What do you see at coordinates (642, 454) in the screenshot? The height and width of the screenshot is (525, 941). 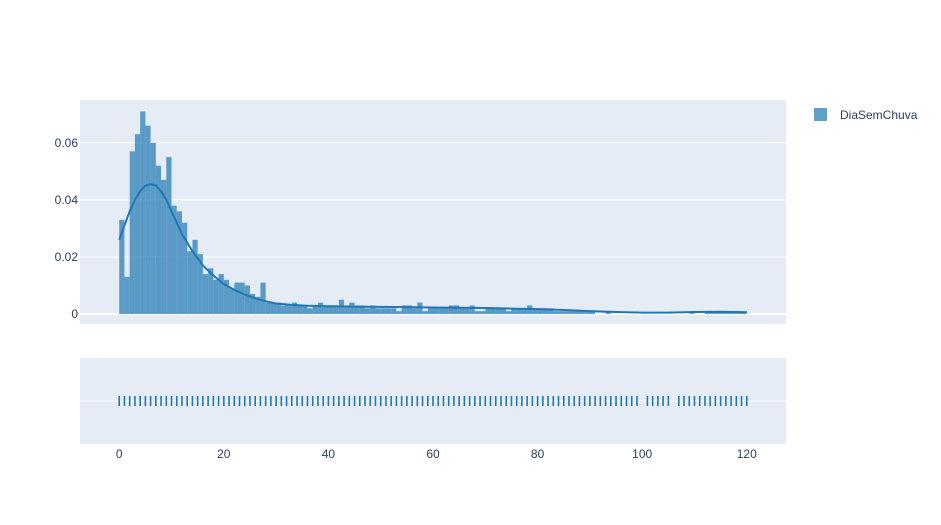 I see `x-tick-label: 100` at bounding box center [642, 454].